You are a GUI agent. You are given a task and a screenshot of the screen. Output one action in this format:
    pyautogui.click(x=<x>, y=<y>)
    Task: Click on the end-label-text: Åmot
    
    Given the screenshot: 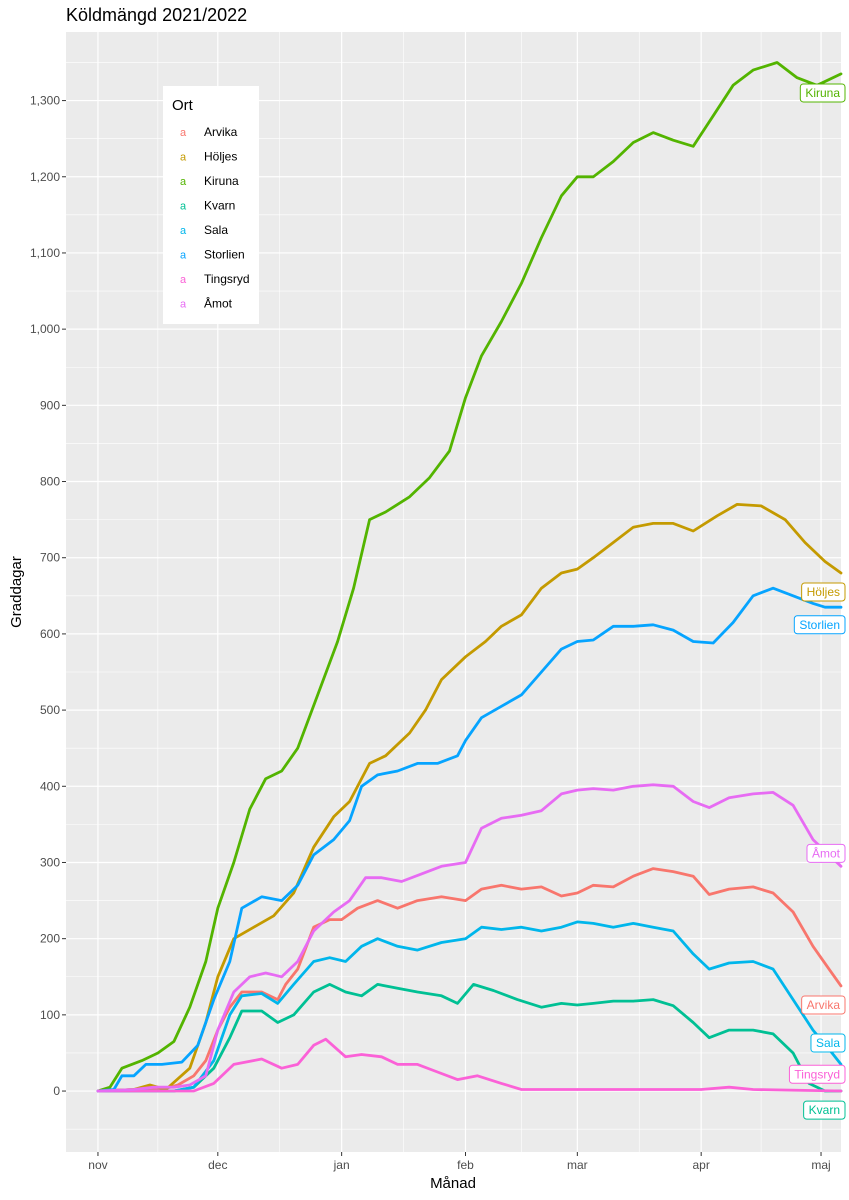 What is the action you would take?
    pyautogui.click(x=826, y=852)
    